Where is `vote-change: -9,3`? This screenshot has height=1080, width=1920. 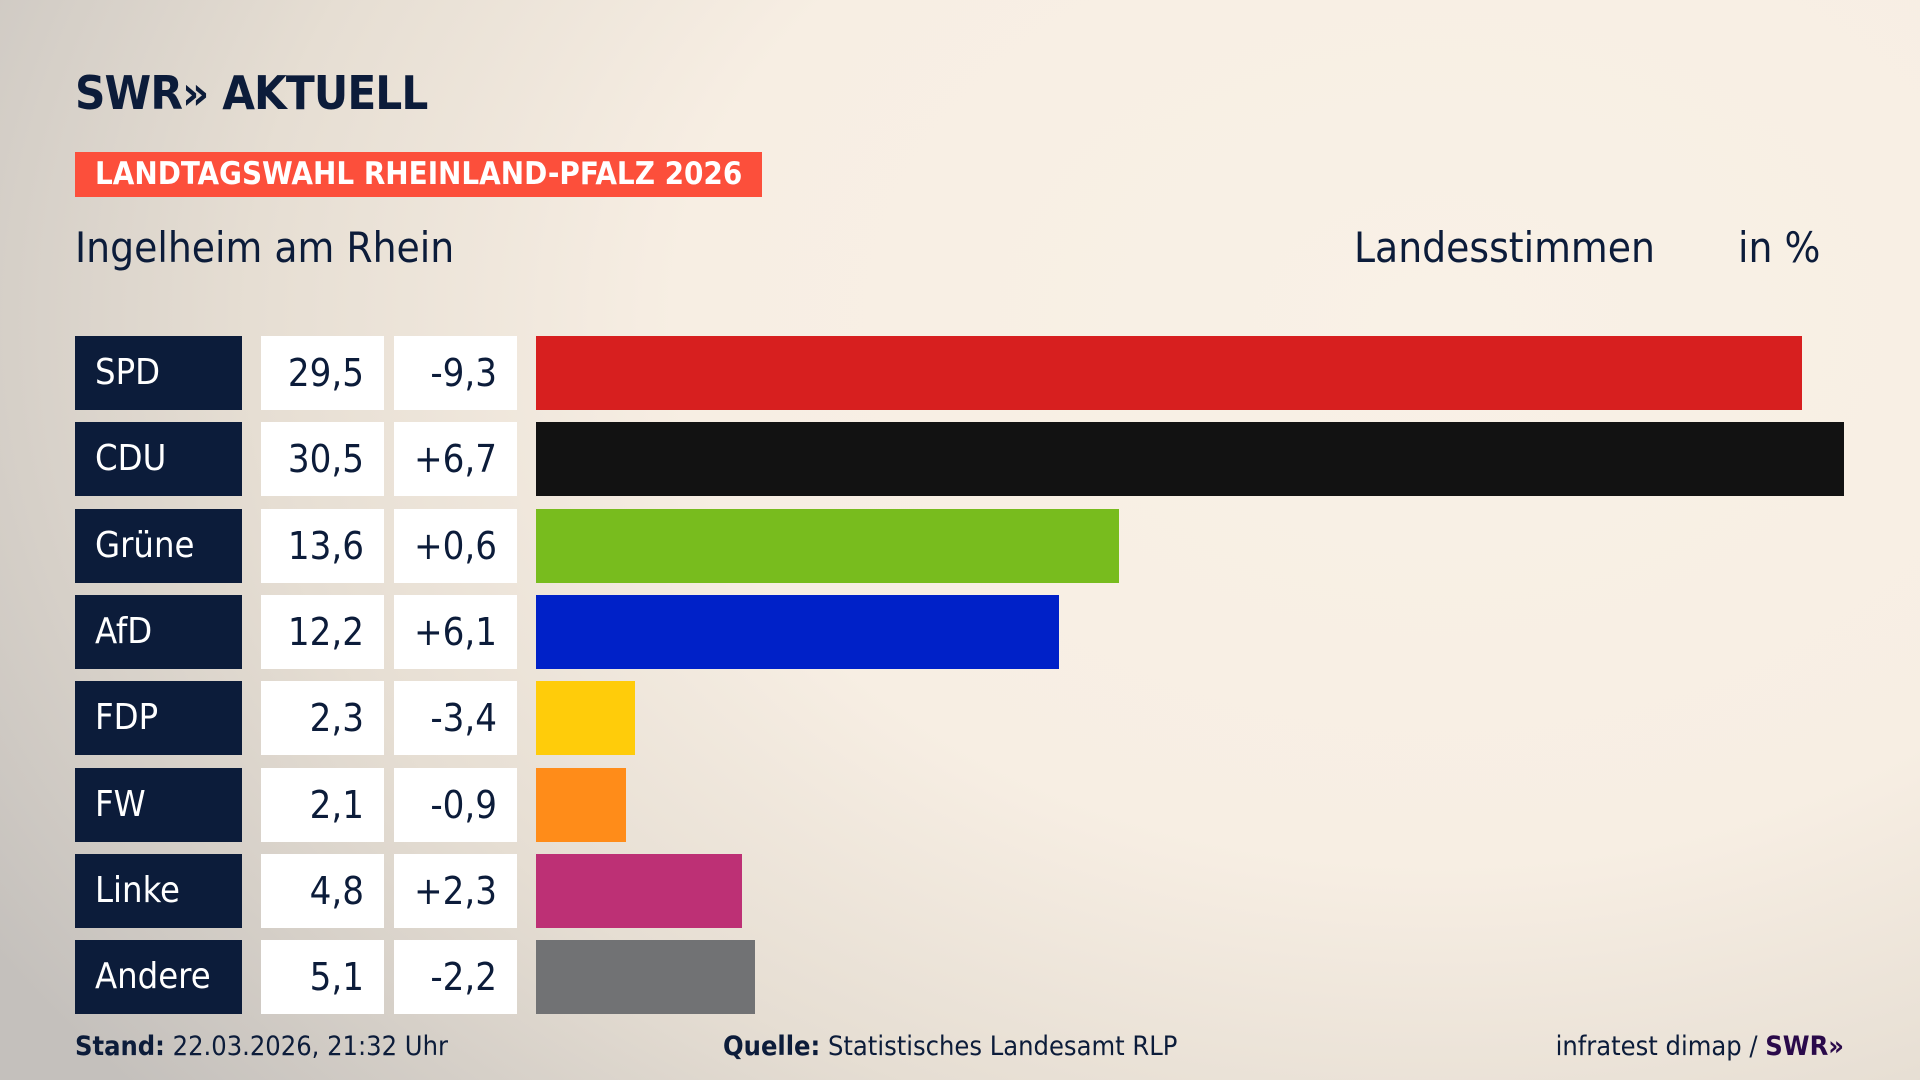 vote-change: -9,3 is located at coordinates (455, 373).